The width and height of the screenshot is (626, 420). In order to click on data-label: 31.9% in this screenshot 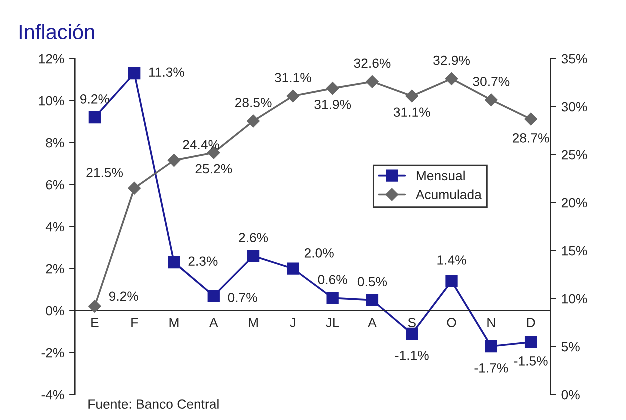, I will do `click(333, 105)`.